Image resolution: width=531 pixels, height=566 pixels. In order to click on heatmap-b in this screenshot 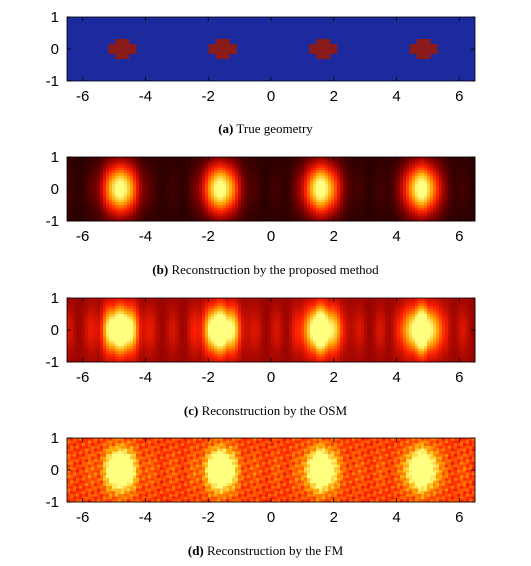, I will do `click(271, 189)`.